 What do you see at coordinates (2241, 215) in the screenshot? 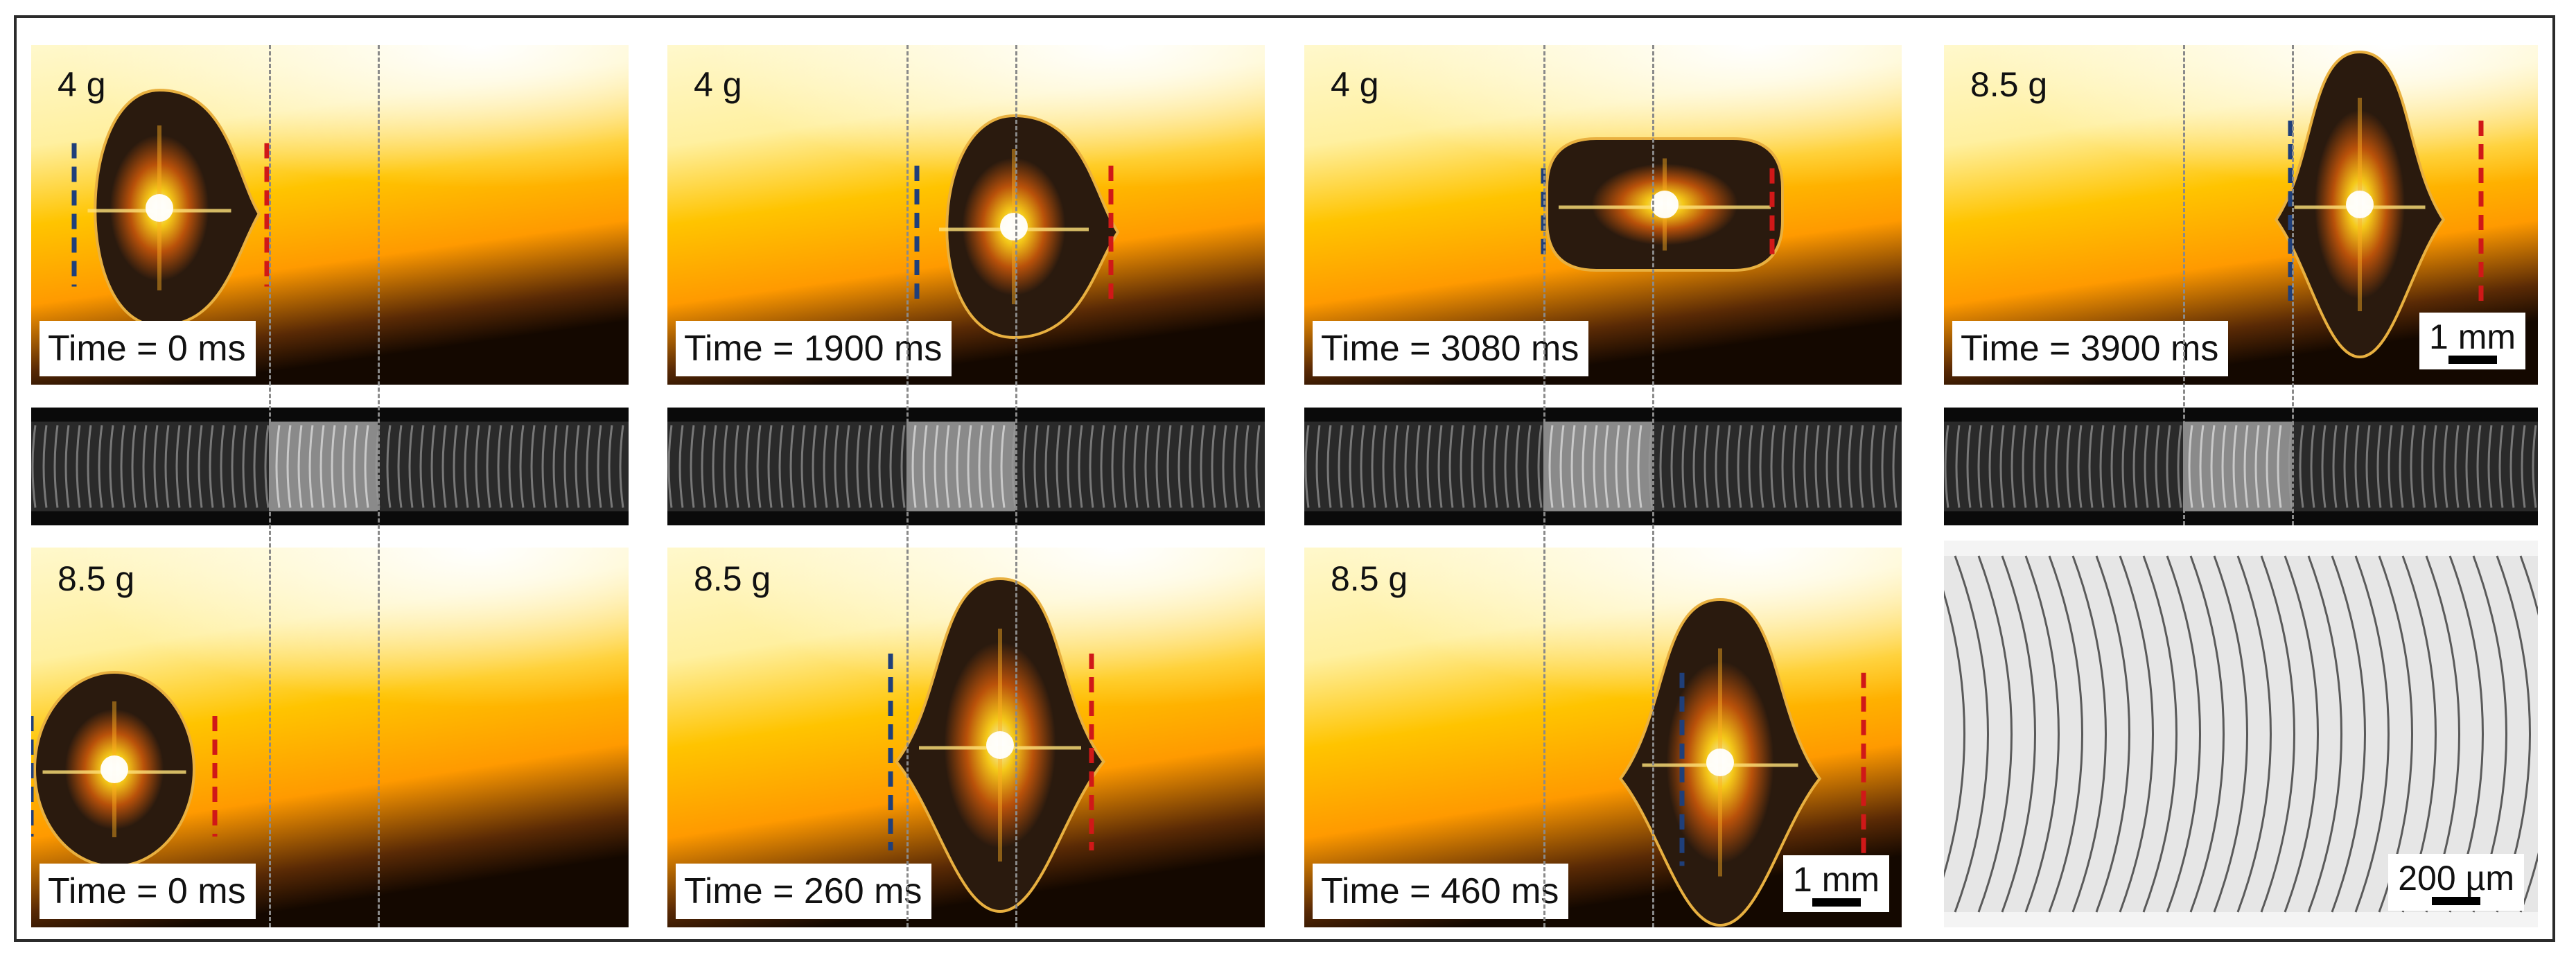
I see `photo-panel-top-4: 8.5 g Time = 3900 ms 1 mm` at bounding box center [2241, 215].